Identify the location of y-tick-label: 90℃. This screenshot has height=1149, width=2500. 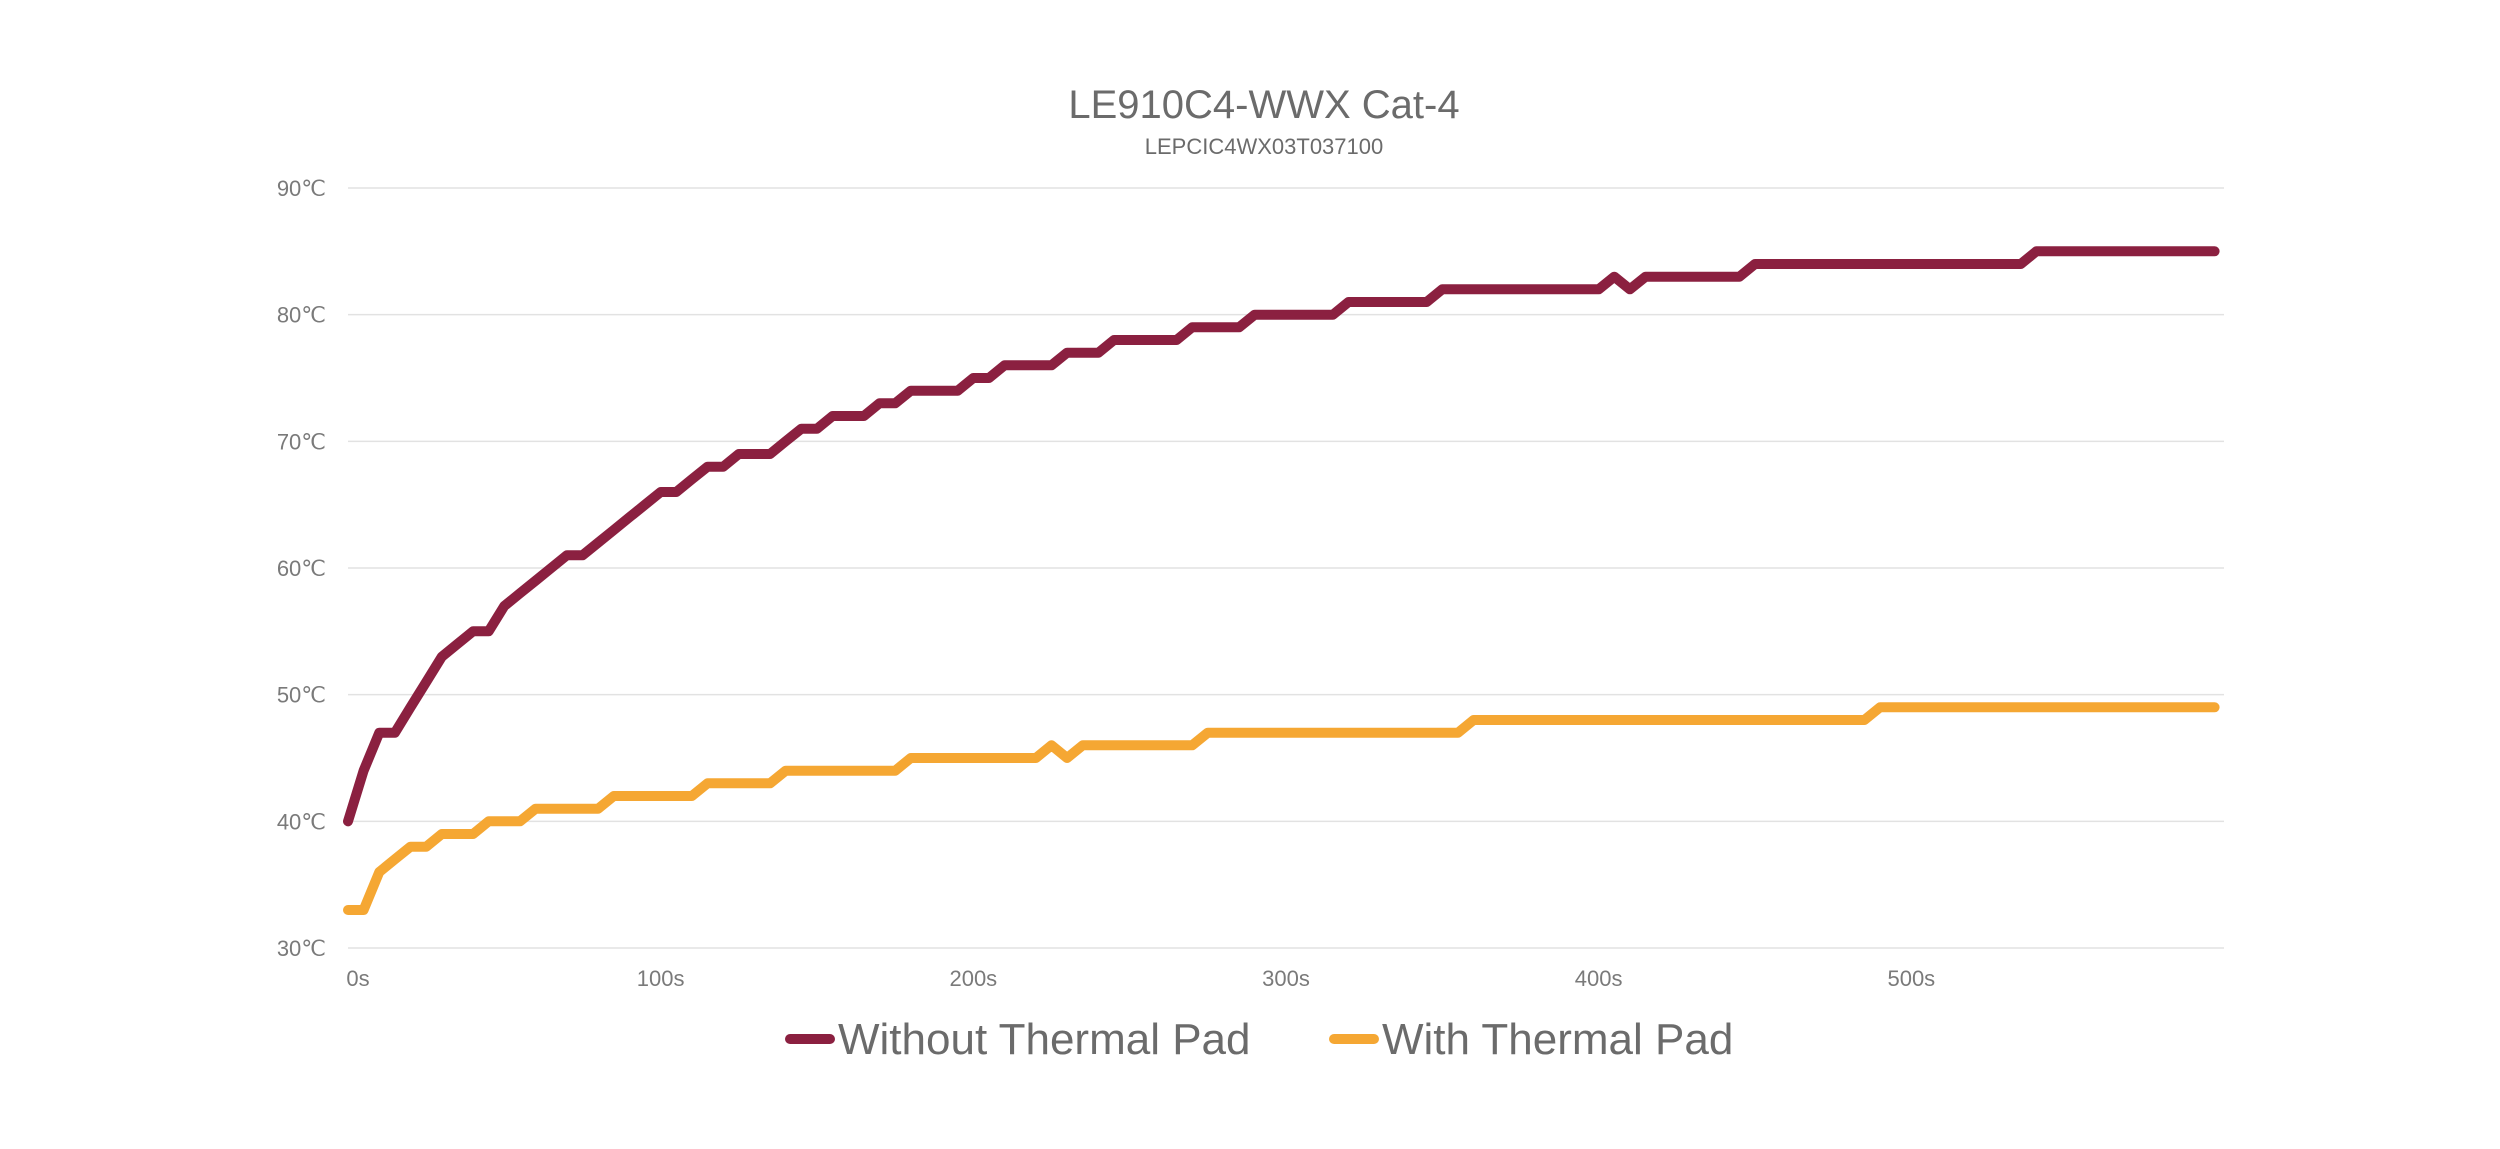
(301, 188).